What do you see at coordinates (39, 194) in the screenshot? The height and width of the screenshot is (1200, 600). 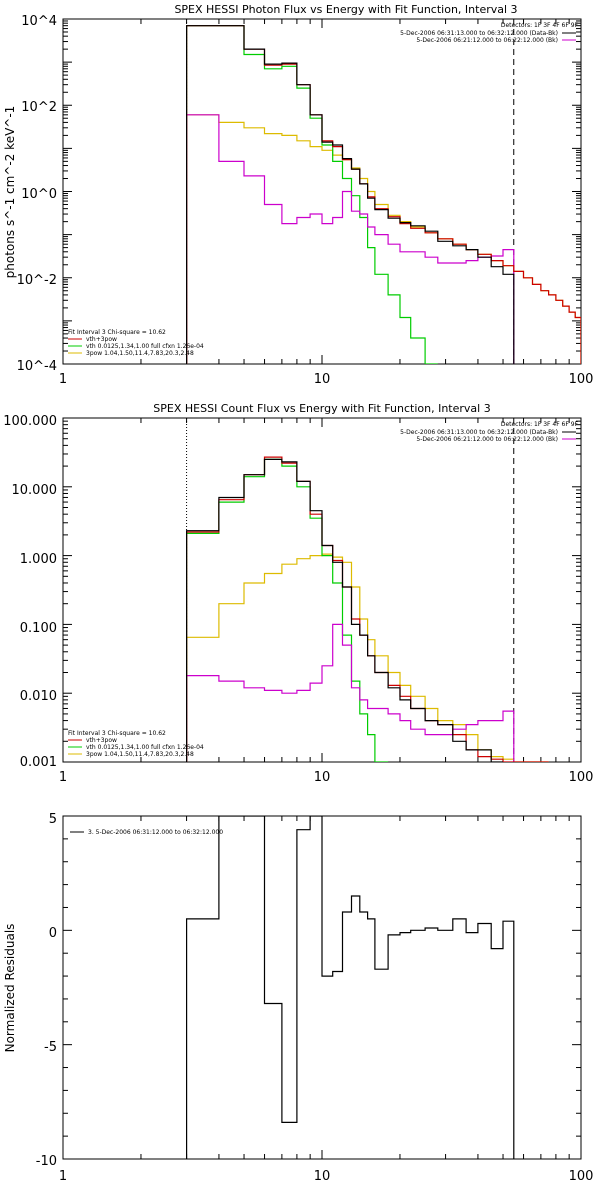 I see `y-tick-label: 10^0` at bounding box center [39, 194].